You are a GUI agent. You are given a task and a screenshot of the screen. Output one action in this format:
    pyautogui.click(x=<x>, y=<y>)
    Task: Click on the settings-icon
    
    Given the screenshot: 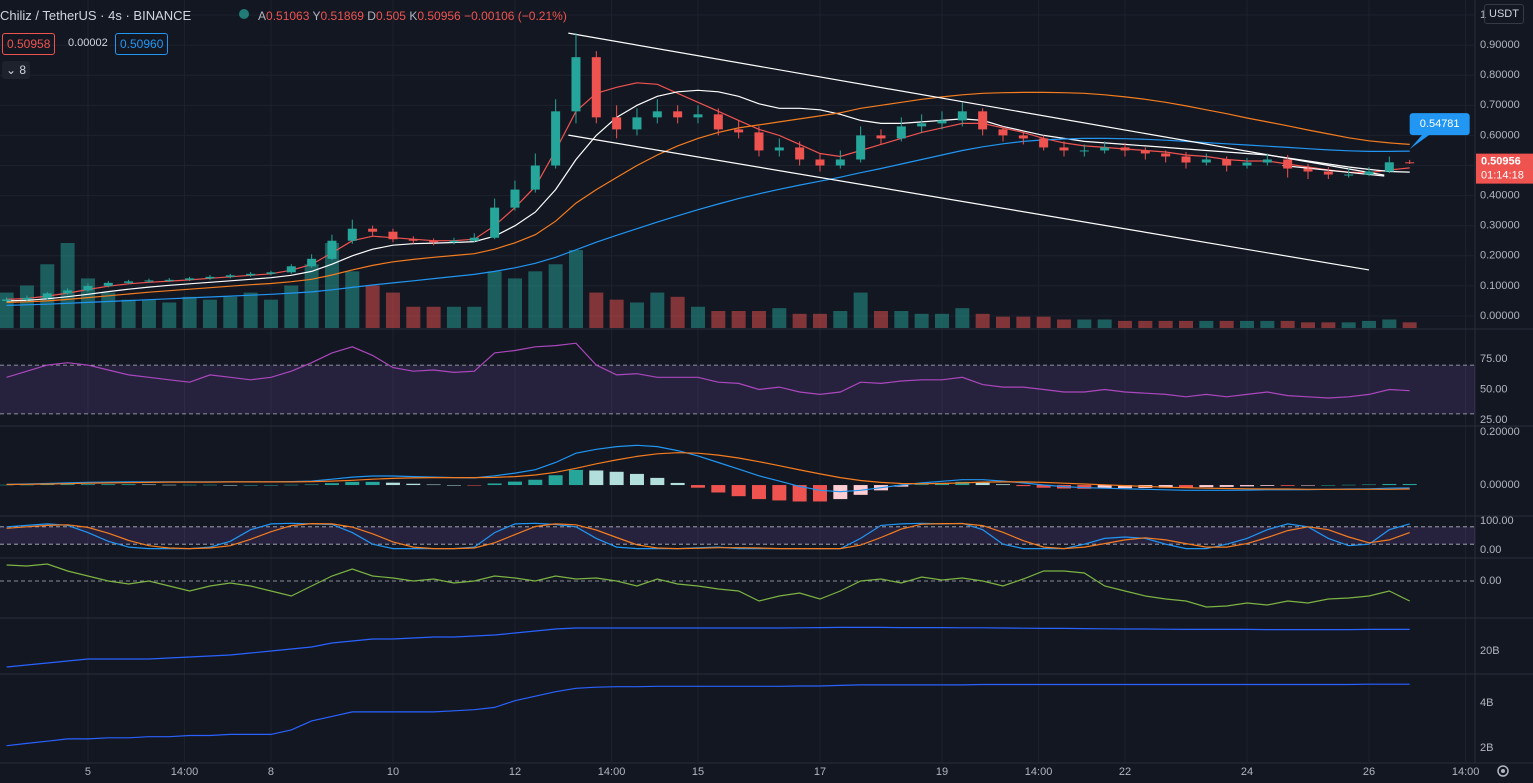 What is the action you would take?
    pyautogui.click(x=1503, y=771)
    